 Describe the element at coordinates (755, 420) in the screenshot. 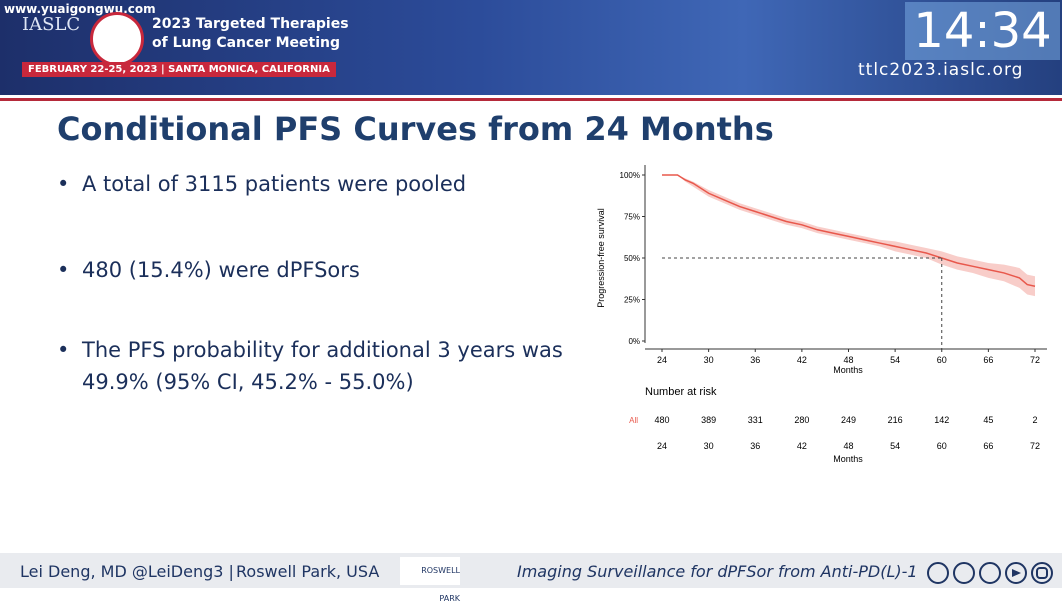

I see `risk-value: 331` at that location.